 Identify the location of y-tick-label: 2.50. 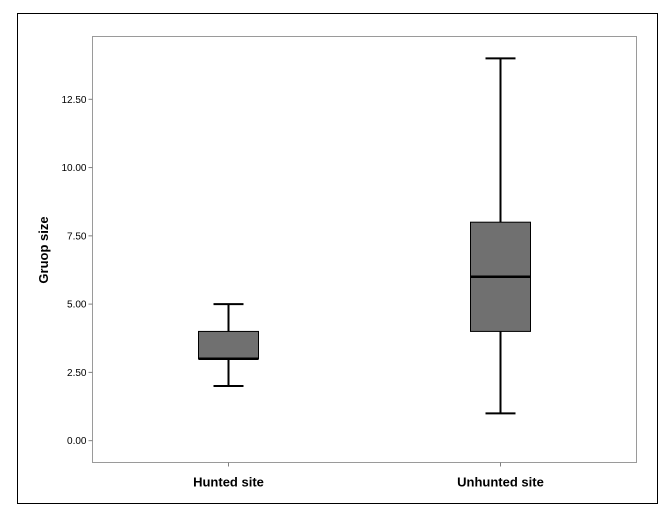
(77, 373).